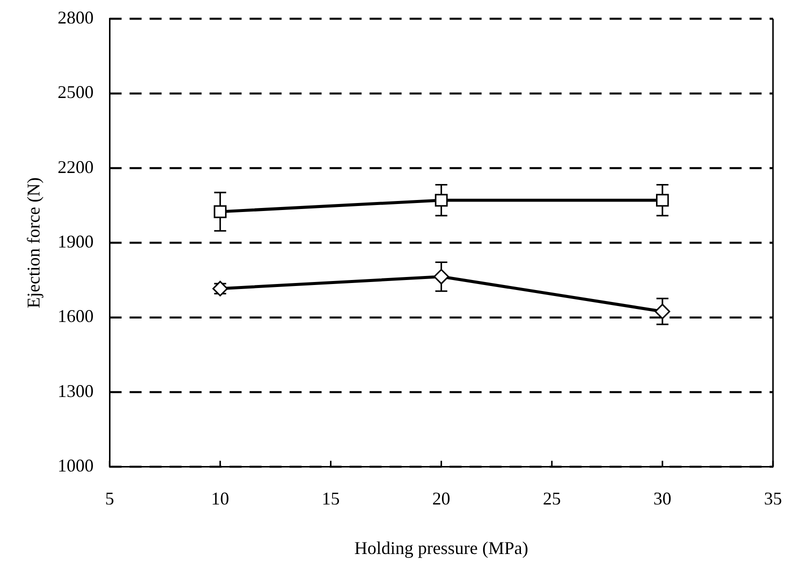 The width and height of the screenshot is (798, 569). I want to click on x-tick-label: 35, so click(773, 498).